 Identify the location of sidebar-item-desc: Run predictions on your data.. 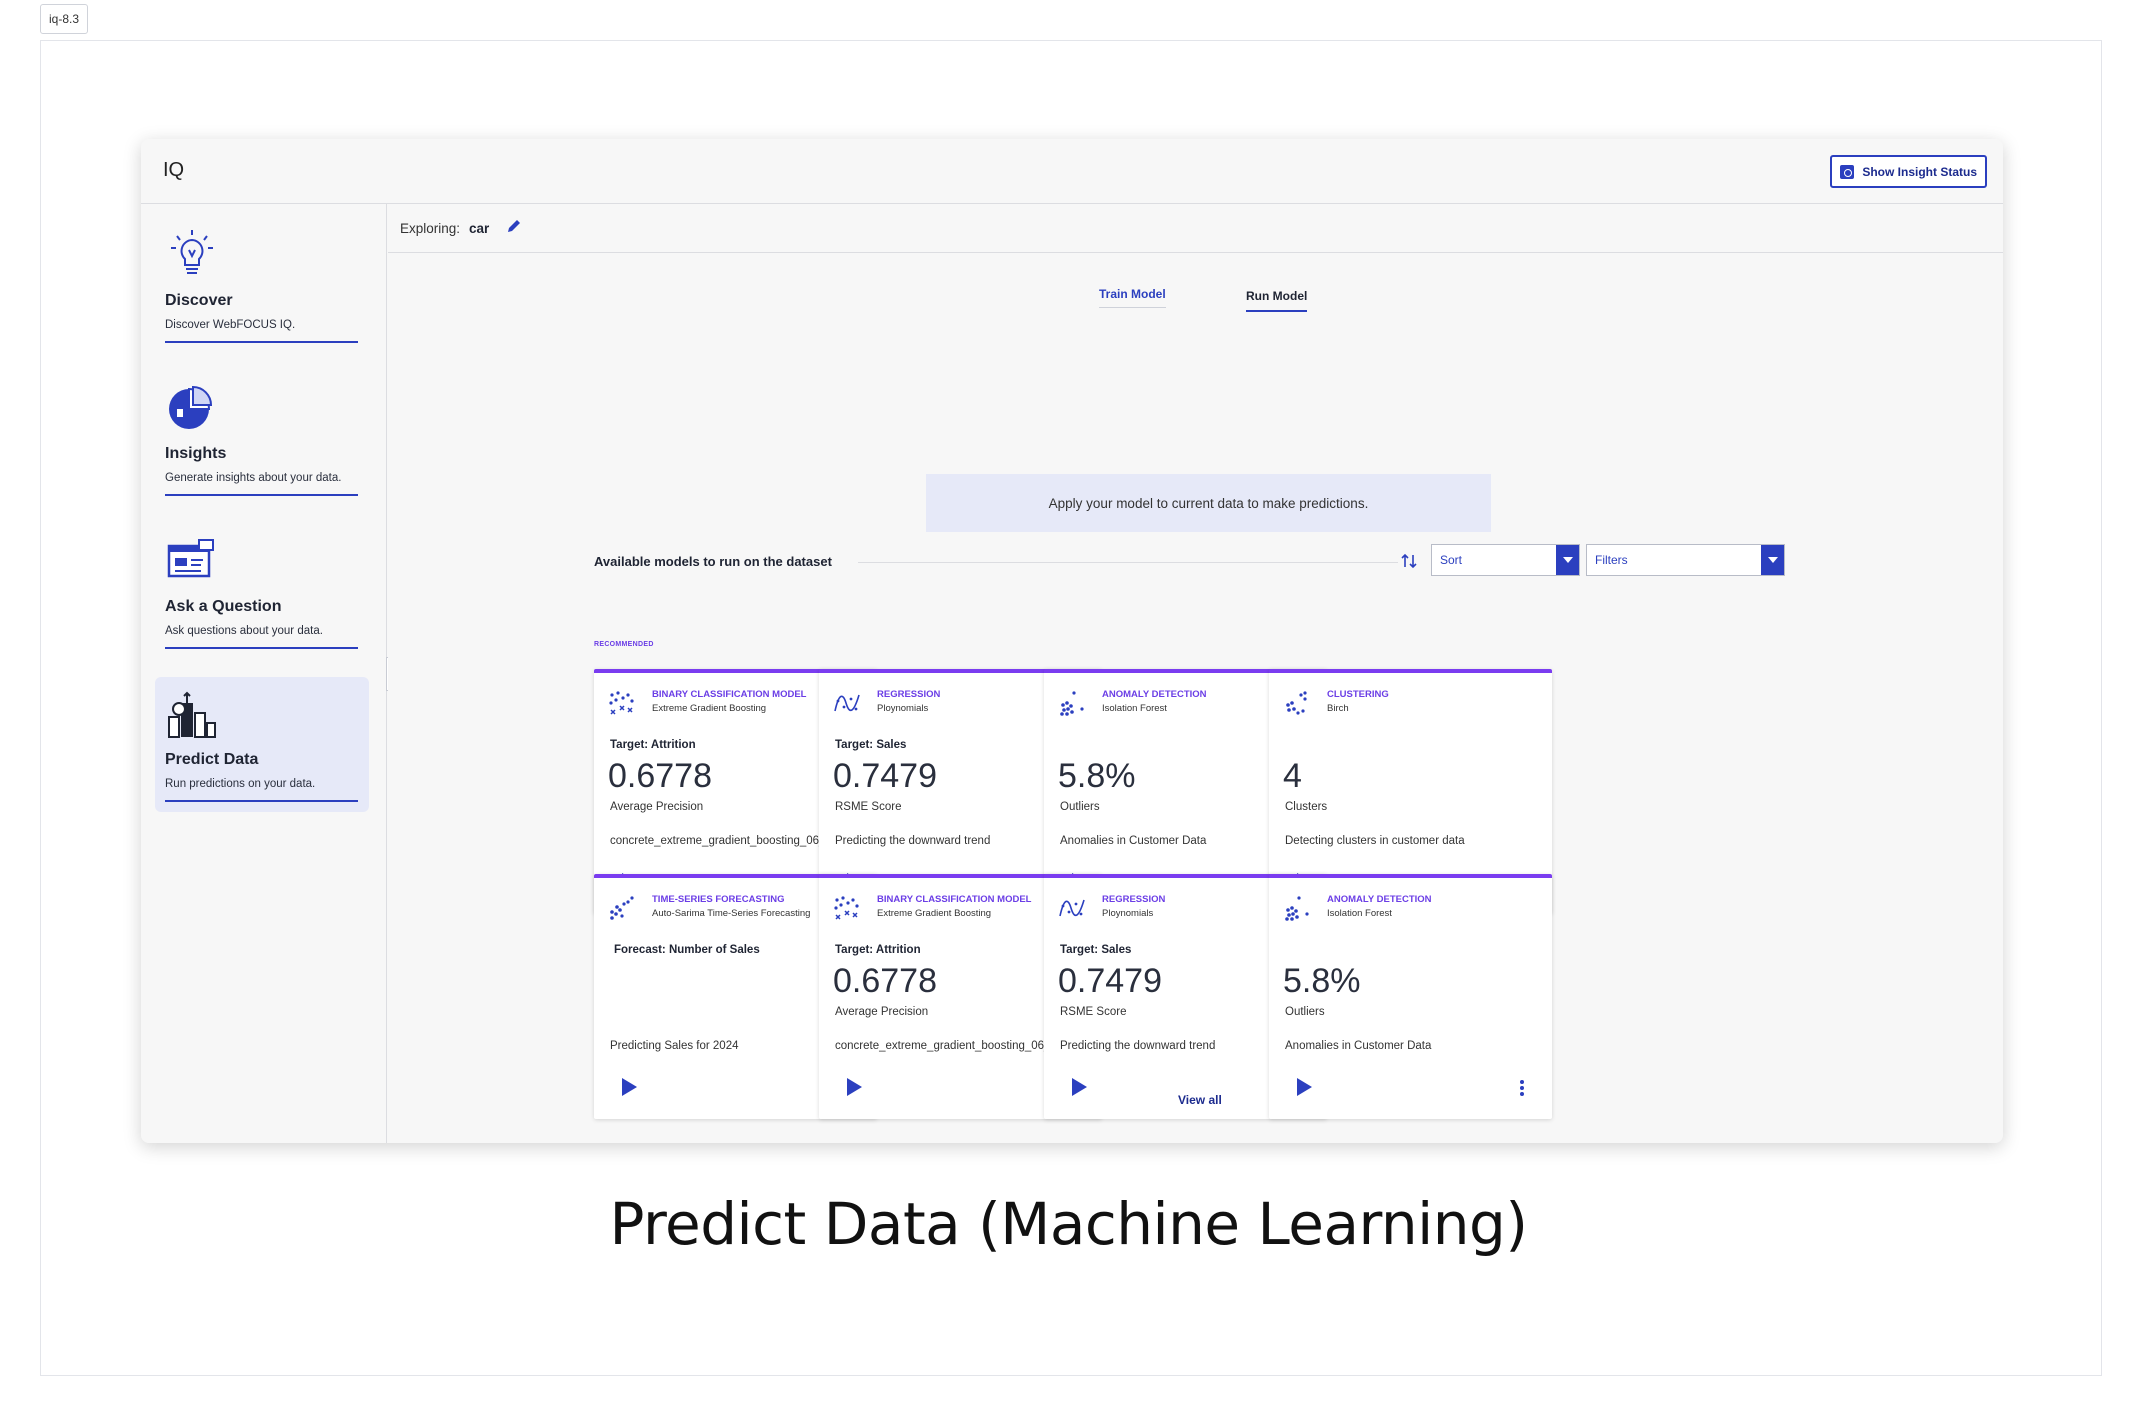
(240, 784).